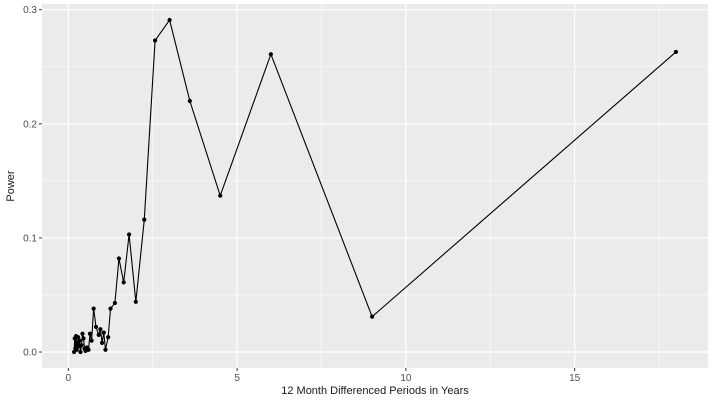  I want to click on y-tick-label: 0.3, so click(30, 10).